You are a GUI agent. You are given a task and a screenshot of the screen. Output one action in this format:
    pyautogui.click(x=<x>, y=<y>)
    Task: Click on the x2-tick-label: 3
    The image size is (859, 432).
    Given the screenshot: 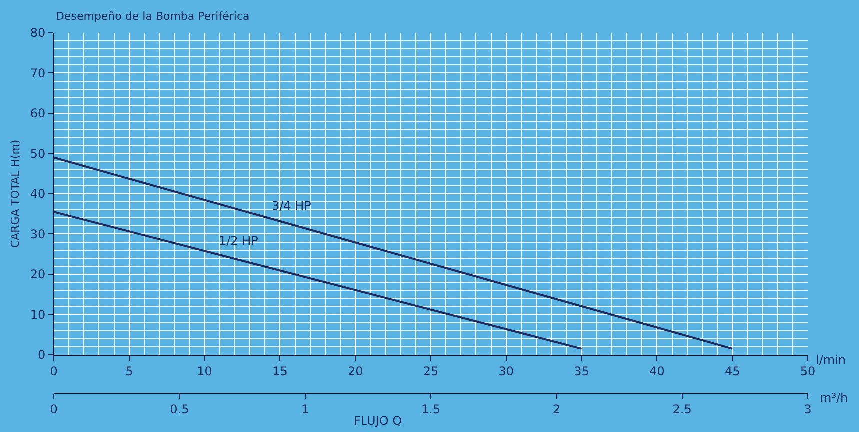 What is the action you would take?
    pyautogui.click(x=808, y=409)
    